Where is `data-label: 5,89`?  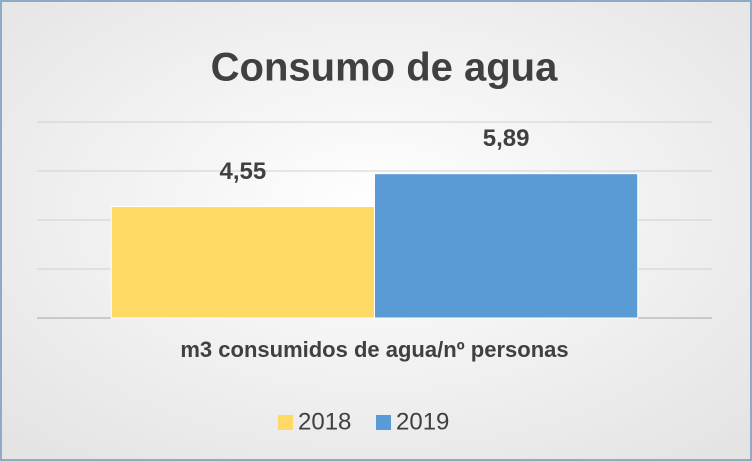 data-label: 5,89 is located at coordinates (506, 138).